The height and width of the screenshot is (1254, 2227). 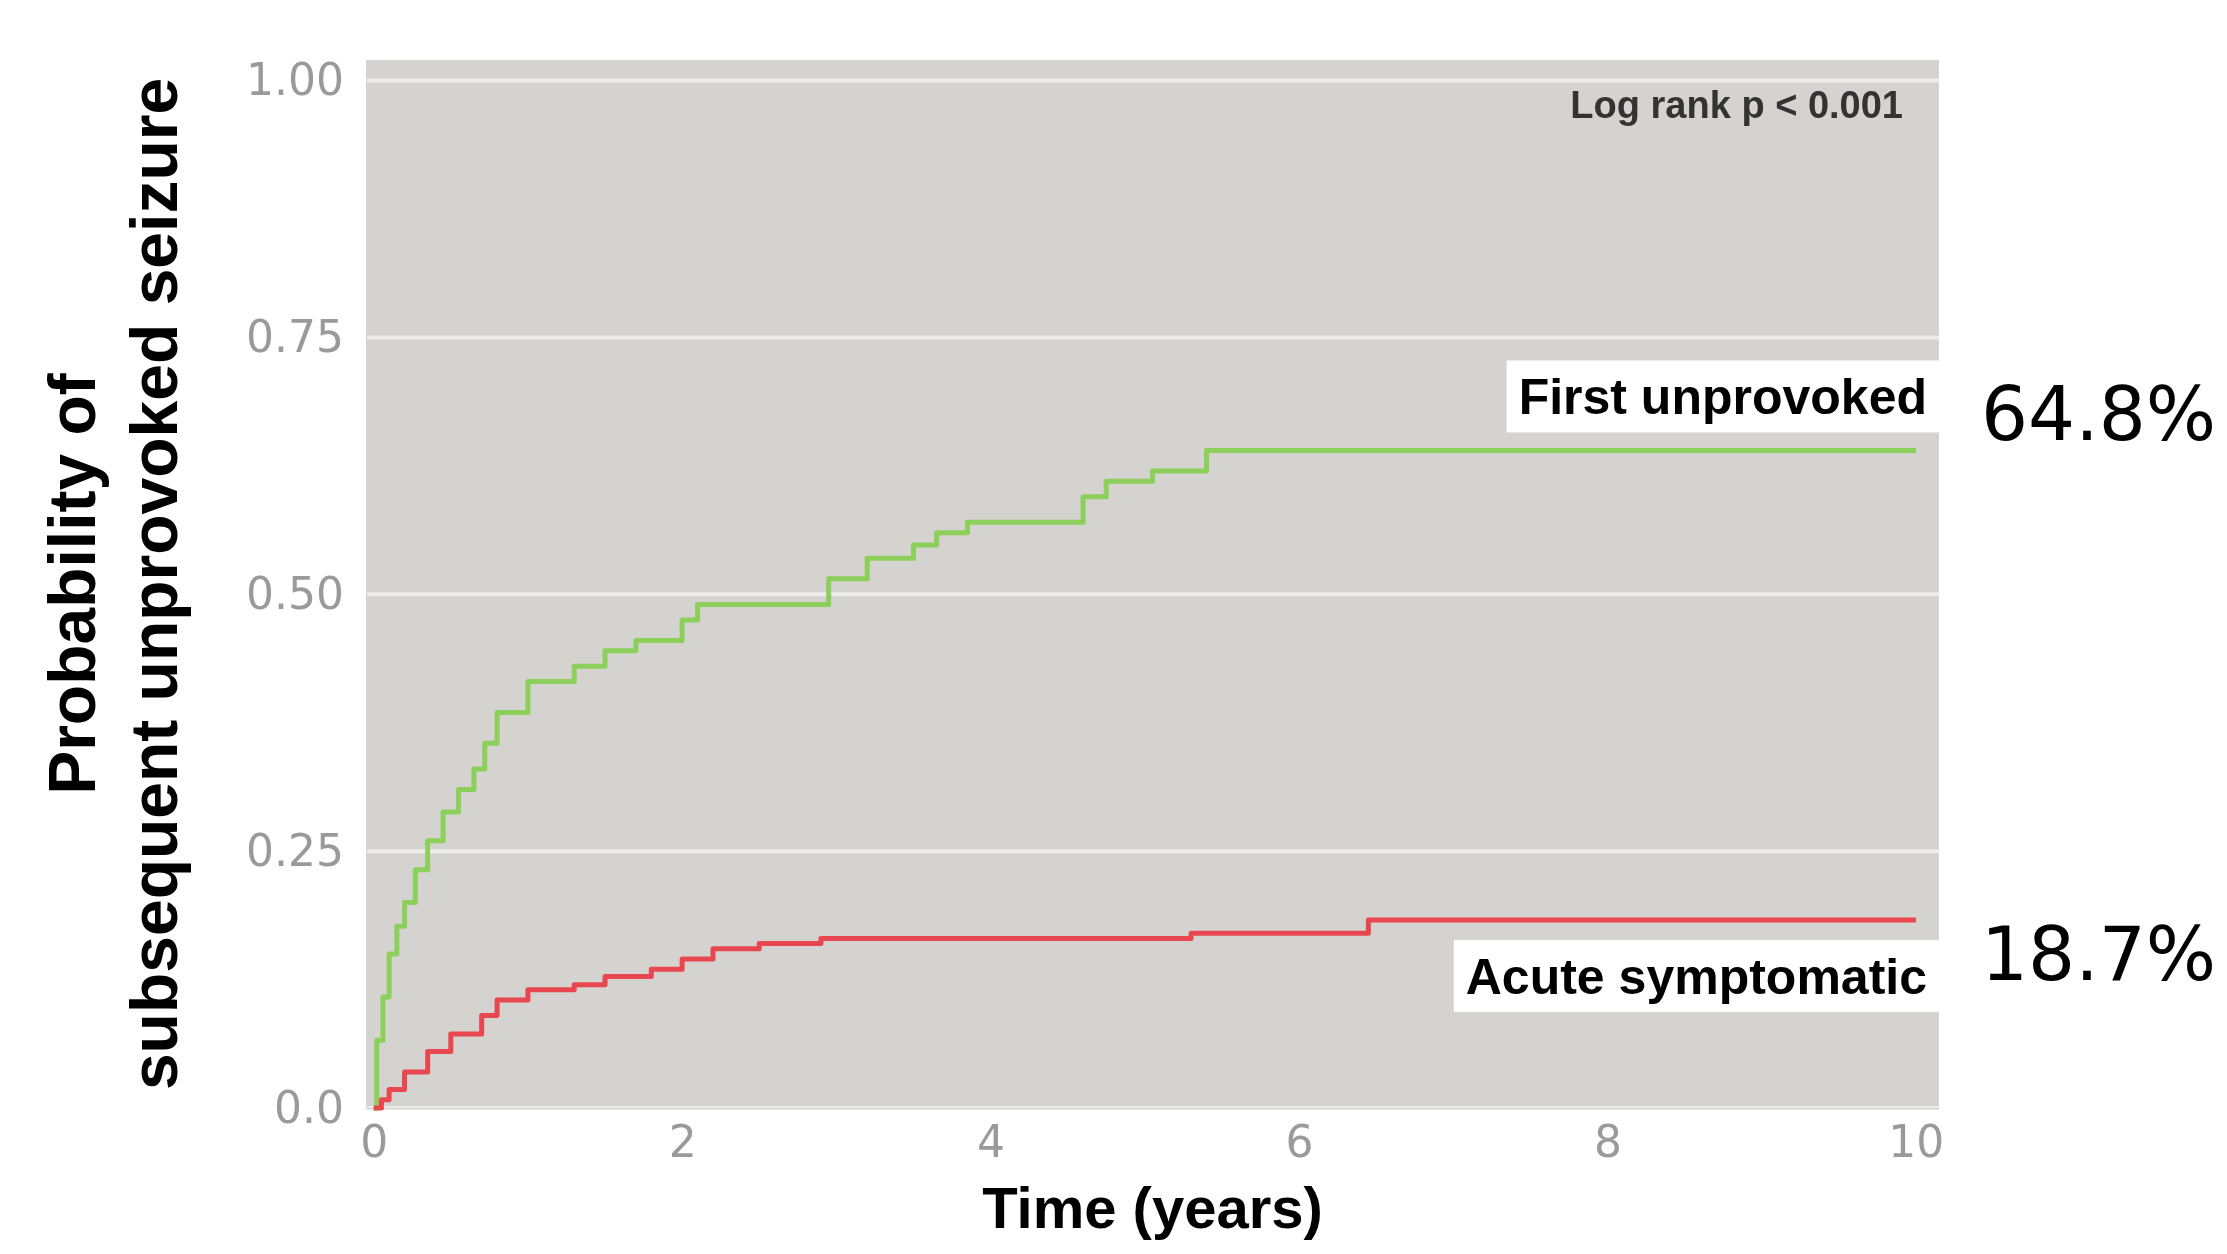 What do you see at coordinates (1152, 1207) in the screenshot?
I see `x-axis-title: Time (years)` at bounding box center [1152, 1207].